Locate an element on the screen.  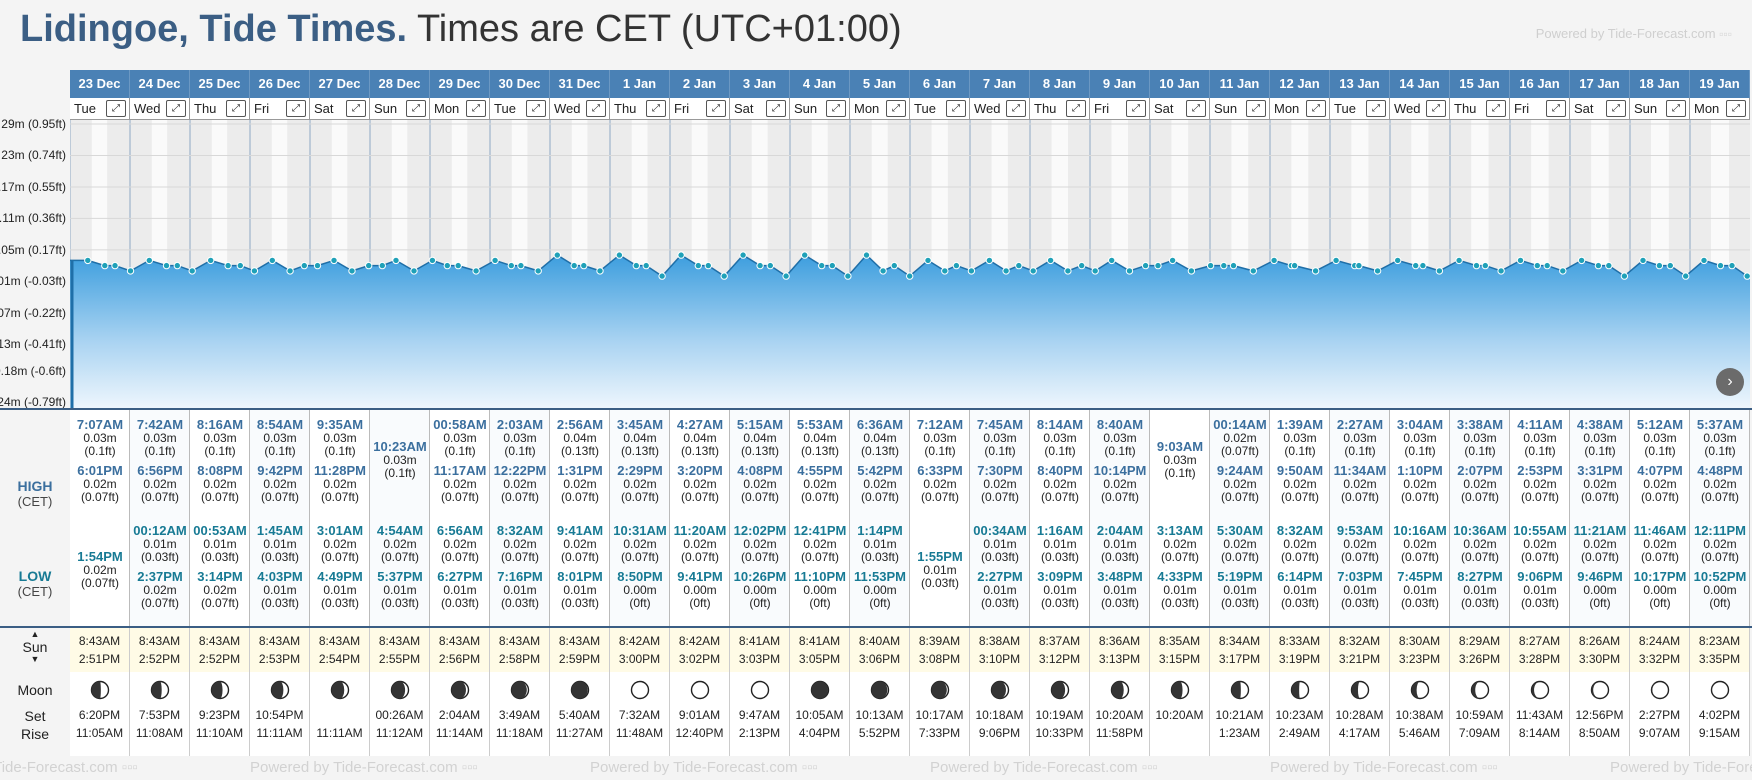
high-time: 5:42PM is located at coordinates (880, 470).